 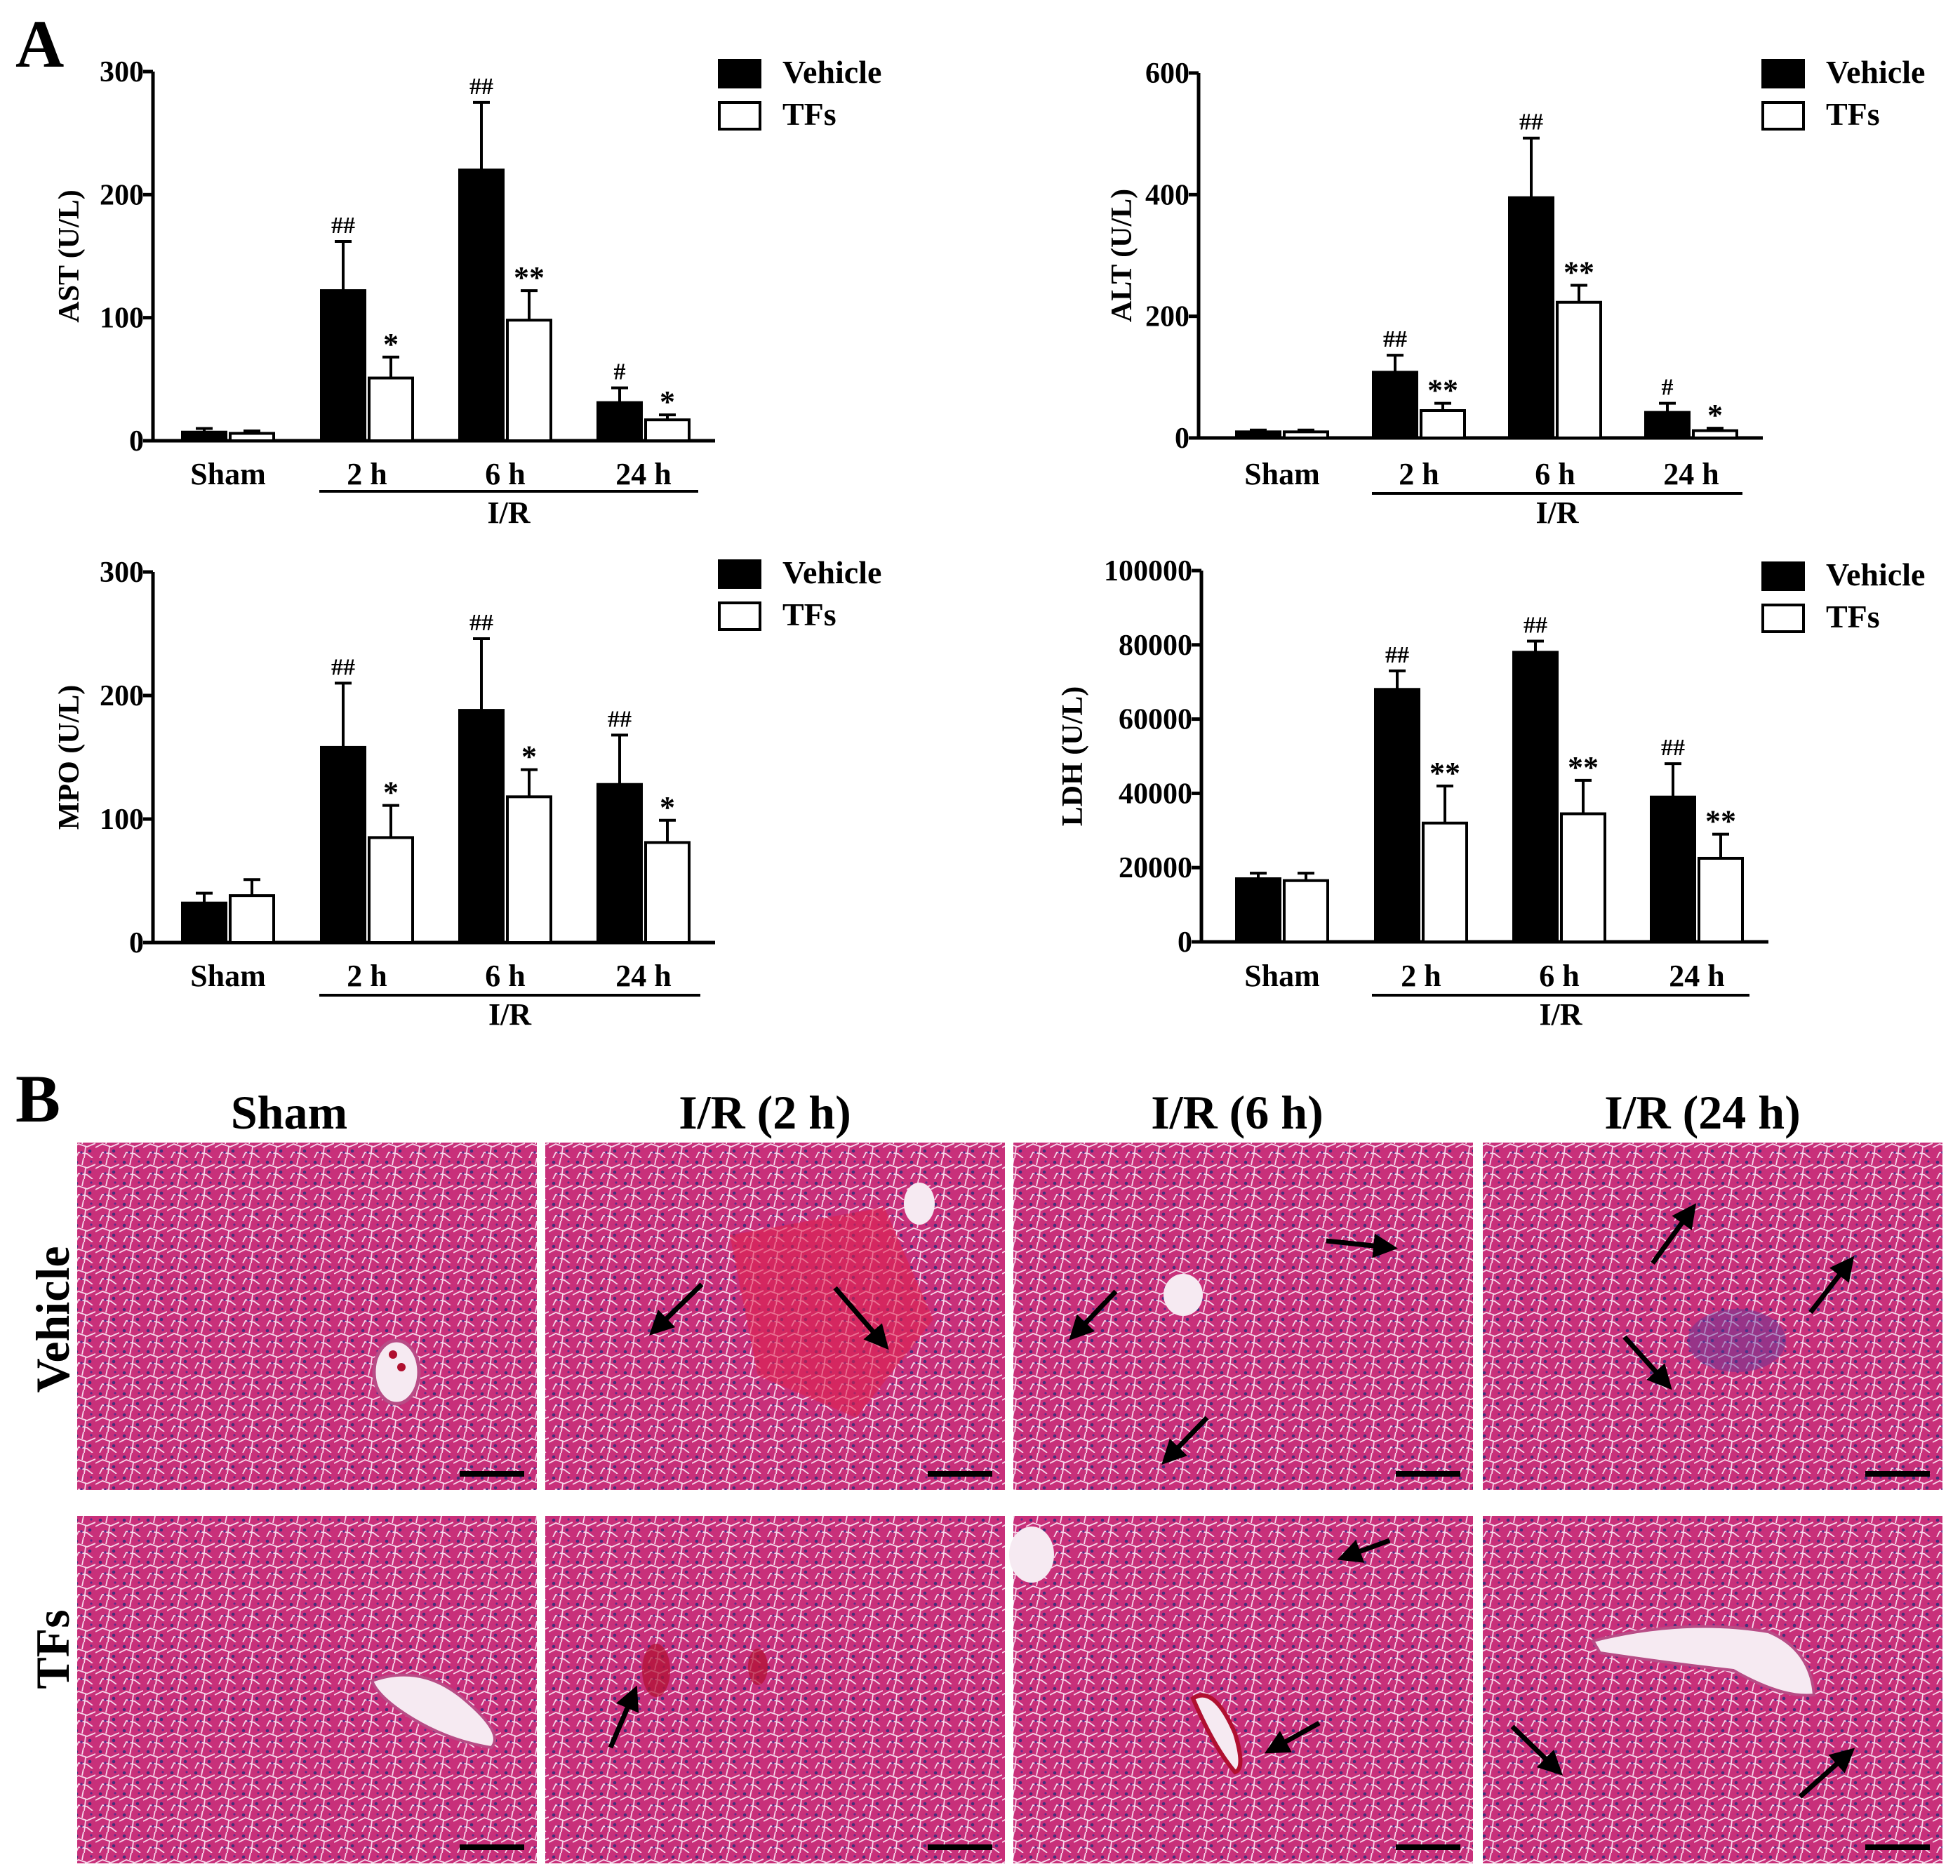 What do you see at coordinates (1155, 794) in the screenshot?
I see `y-tick-label: 40000` at bounding box center [1155, 794].